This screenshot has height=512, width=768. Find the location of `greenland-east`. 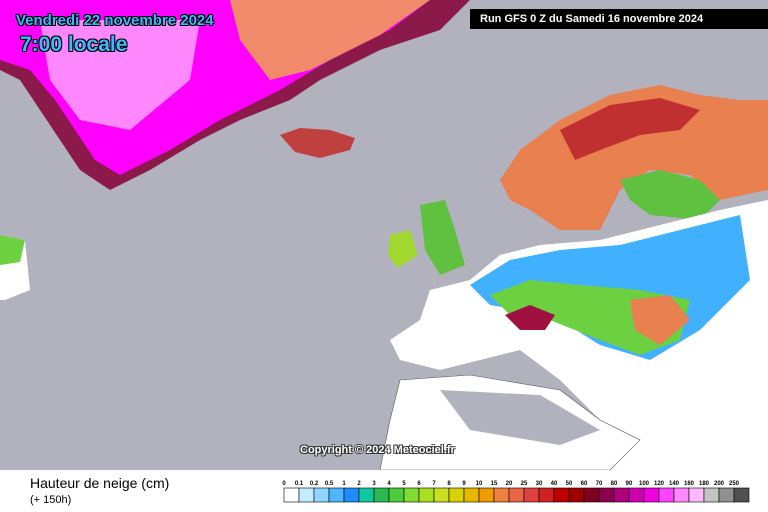

greenland-east is located at coordinates (330, 40).